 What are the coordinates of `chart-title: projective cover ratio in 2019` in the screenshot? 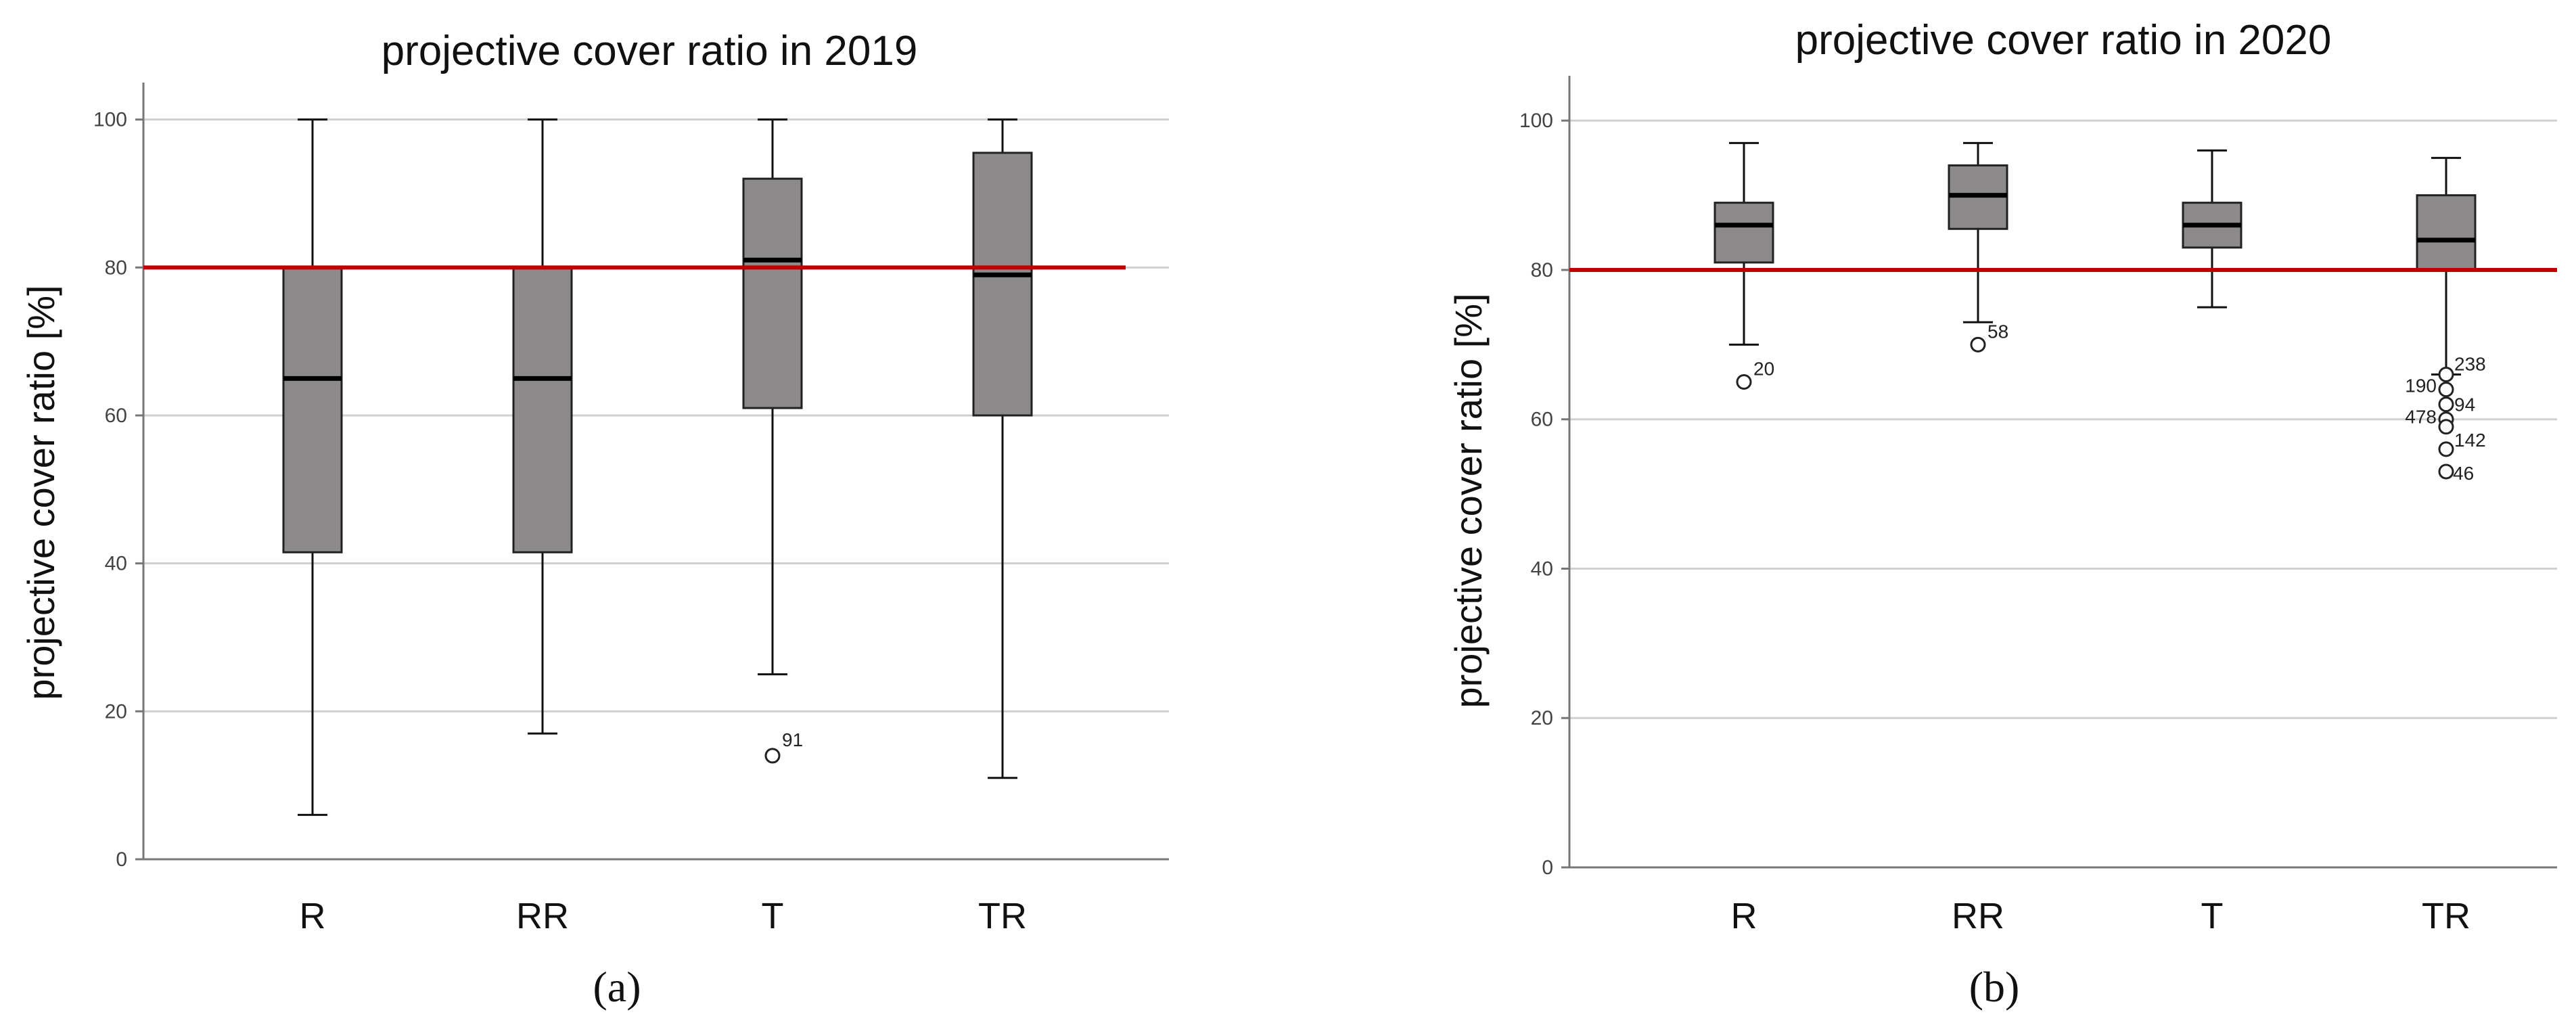 It's located at (650, 51).